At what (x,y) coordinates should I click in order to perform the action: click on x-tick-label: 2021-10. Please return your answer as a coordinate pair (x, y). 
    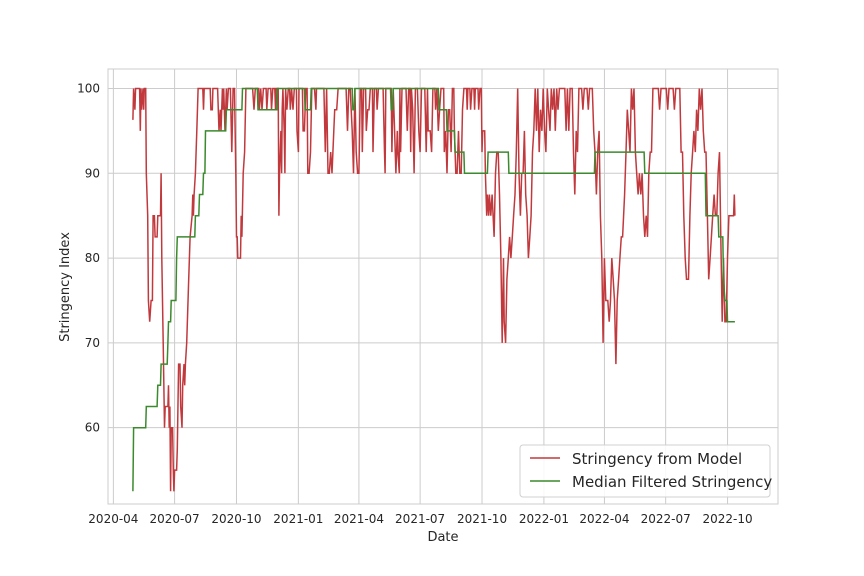
    Looking at the image, I should click on (482, 519).